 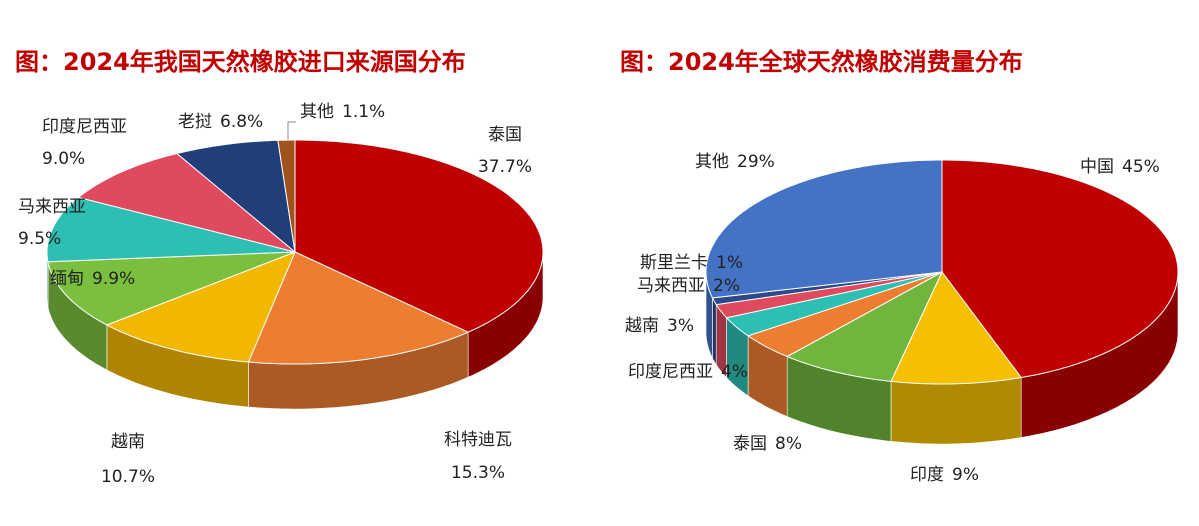 I want to click on data-label: 其他 1.1%, so click(x=342, y=112).